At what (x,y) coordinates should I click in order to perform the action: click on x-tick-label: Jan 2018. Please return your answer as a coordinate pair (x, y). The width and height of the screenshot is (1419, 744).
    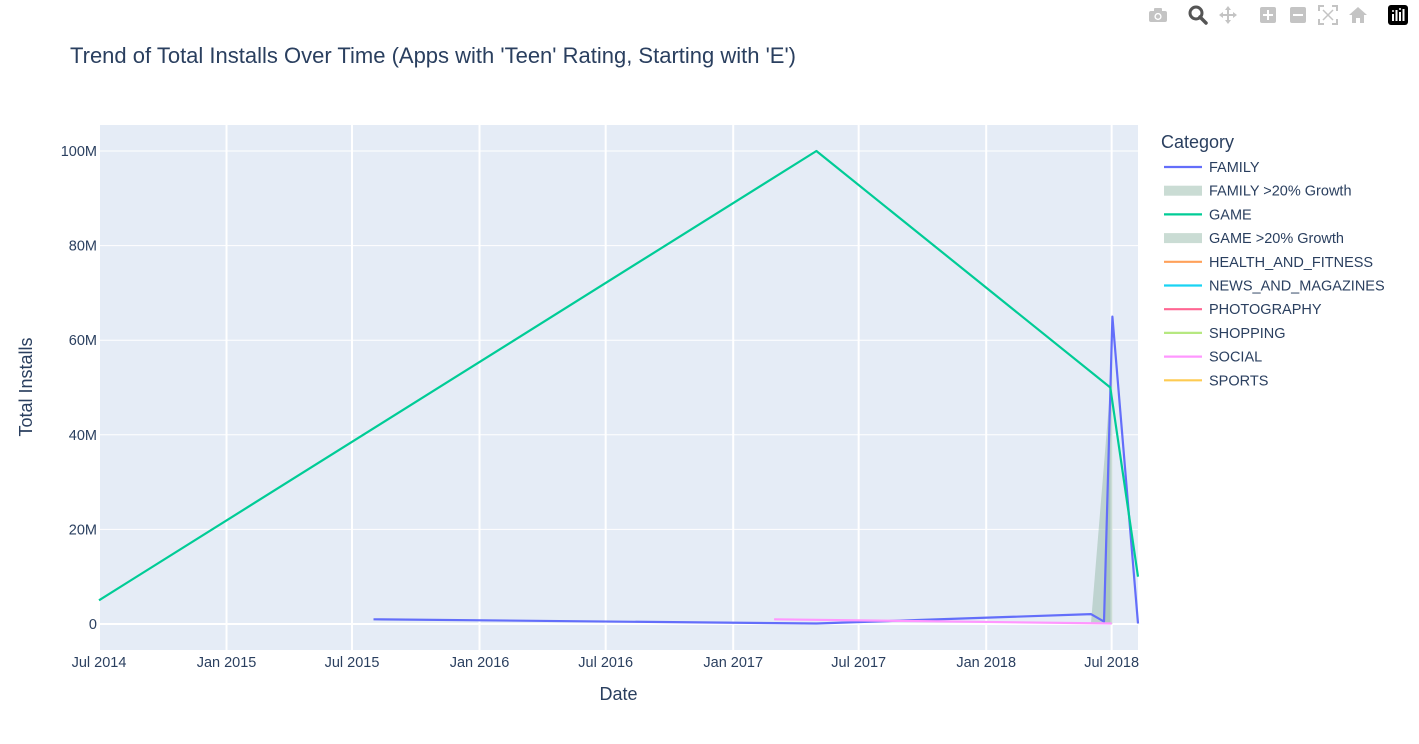
    Looking at the image, I should click on (986, 663).